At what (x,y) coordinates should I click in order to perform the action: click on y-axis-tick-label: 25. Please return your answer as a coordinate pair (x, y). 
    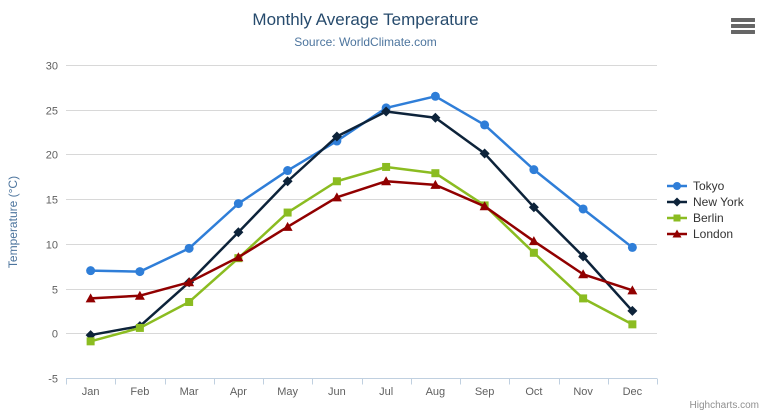
    Looking at the image, I should click on (52, 112).